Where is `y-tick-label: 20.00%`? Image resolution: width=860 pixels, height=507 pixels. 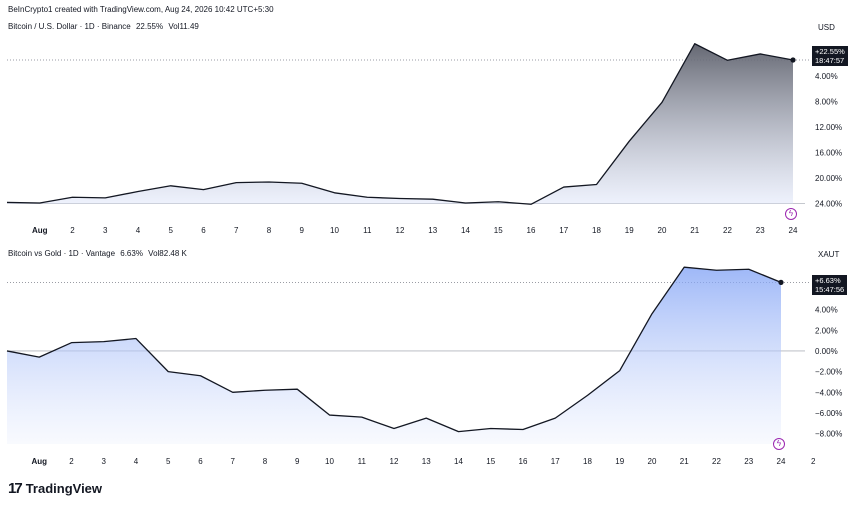
y-tick-label: 20.00% is located at coordinates (828, 178).